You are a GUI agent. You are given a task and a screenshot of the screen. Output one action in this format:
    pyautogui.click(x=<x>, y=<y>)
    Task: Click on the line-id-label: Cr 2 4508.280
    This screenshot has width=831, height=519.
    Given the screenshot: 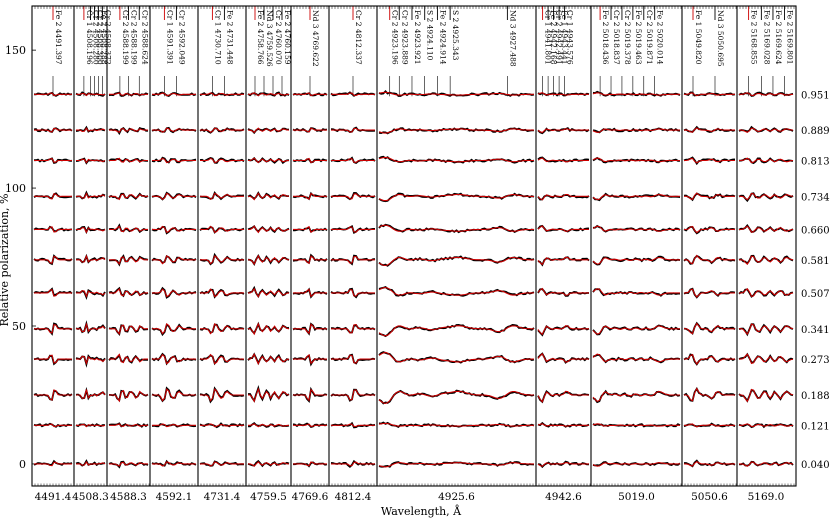 What is the action you would take?
    pyautogui.click(x=96, y=37)
    